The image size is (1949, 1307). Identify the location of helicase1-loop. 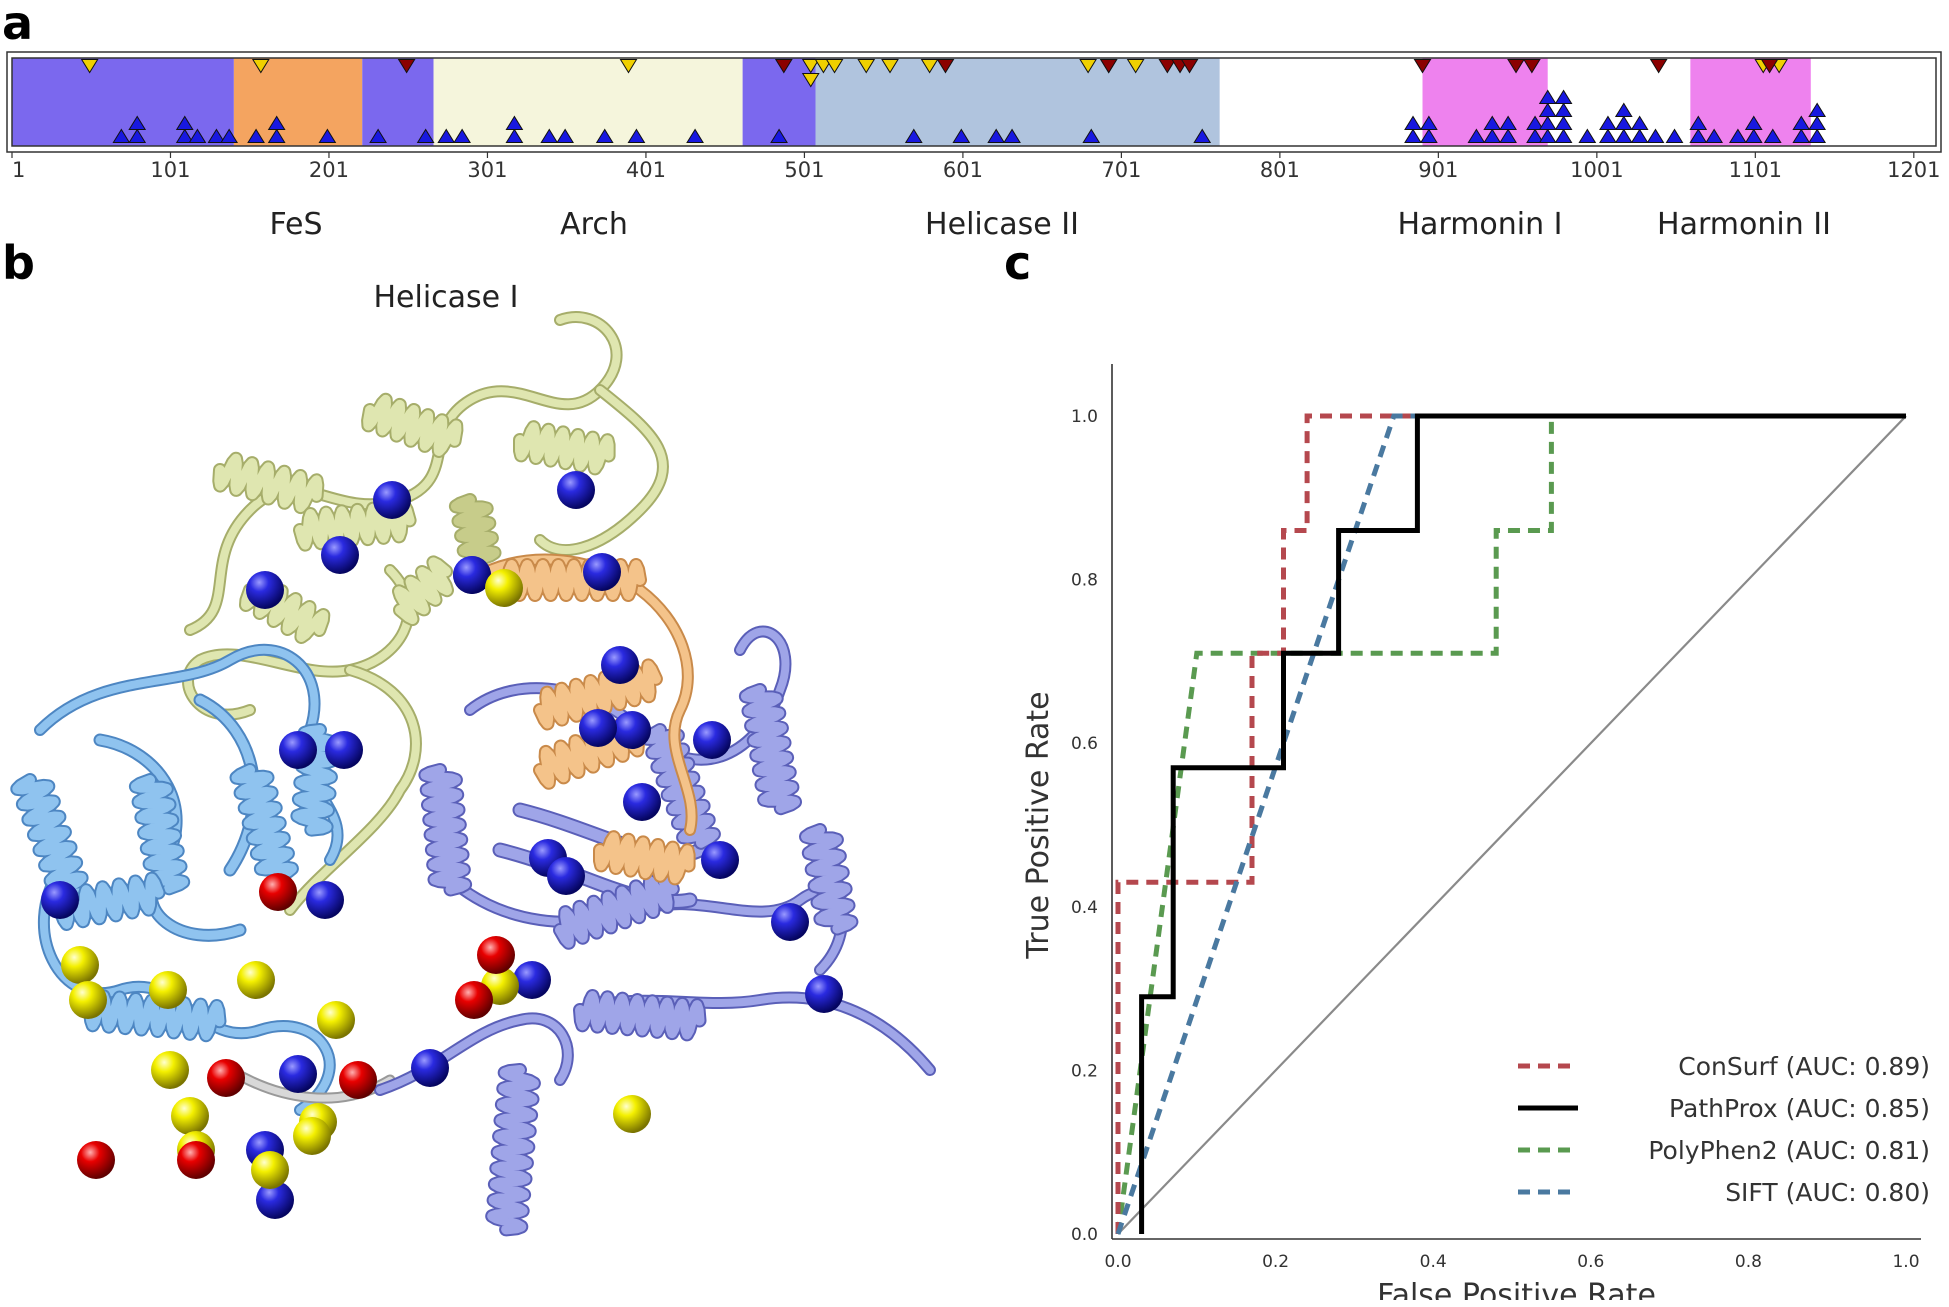
(474, 1054).